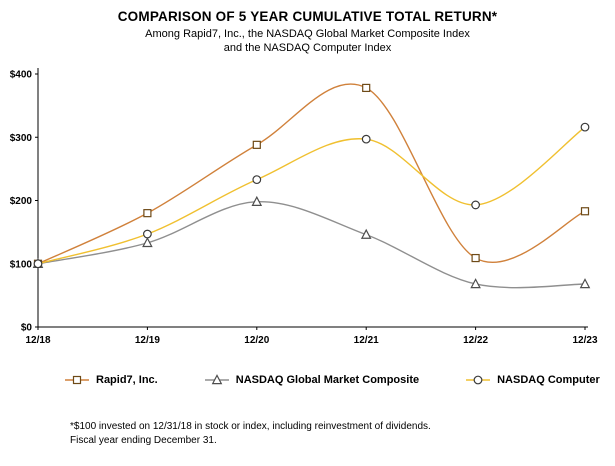  Describe the element at coordinates (27, 328) in the screenshot. I see `y-tick-label: $0` at that location.